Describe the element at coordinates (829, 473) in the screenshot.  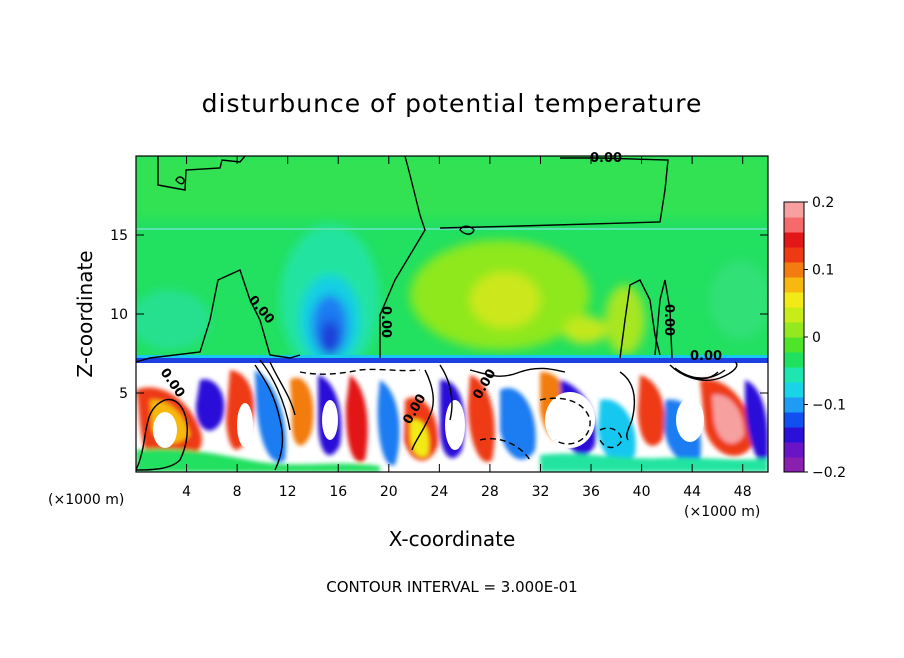
I see `colorbar-tick-label: −0.2` at that location.